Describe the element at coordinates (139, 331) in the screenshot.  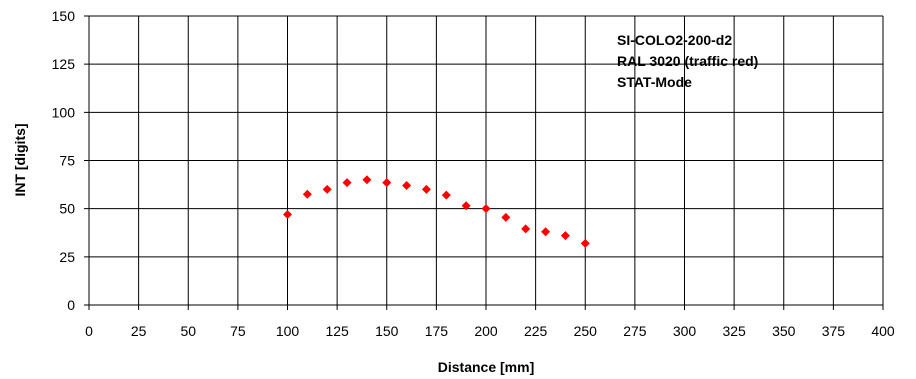
I see `x-tick-label: 25` at that location.